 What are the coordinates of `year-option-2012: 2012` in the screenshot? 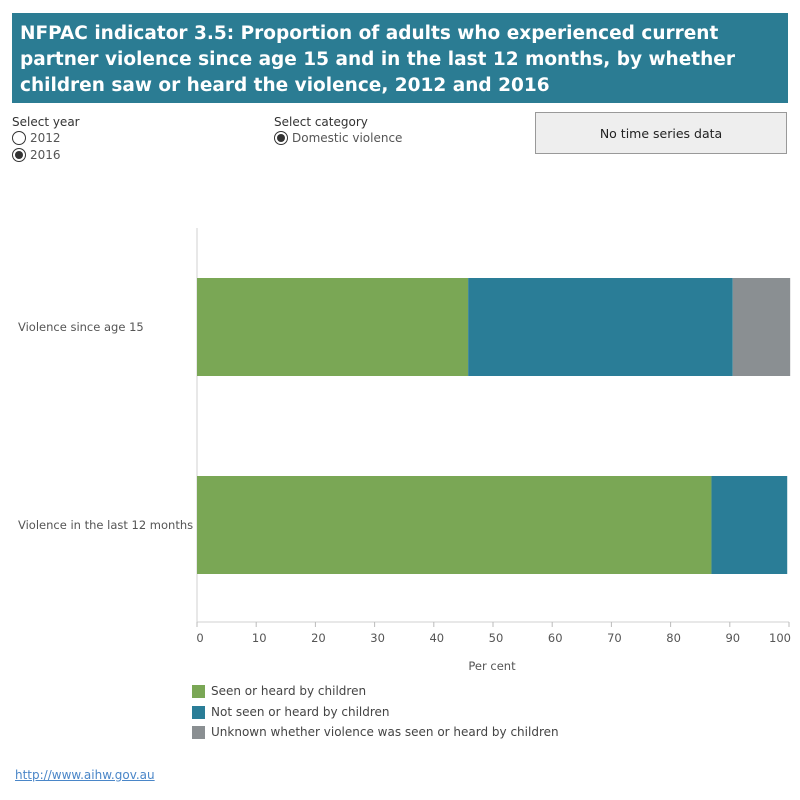 It's located at (36, 138).